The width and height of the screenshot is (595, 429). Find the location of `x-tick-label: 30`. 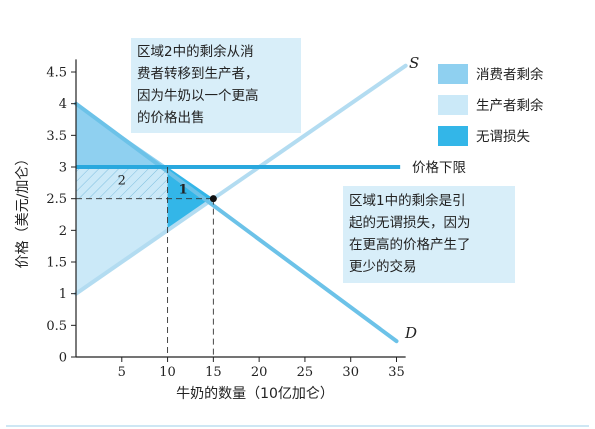

x-tick-label: 30 is located at coordinates (350, 372).